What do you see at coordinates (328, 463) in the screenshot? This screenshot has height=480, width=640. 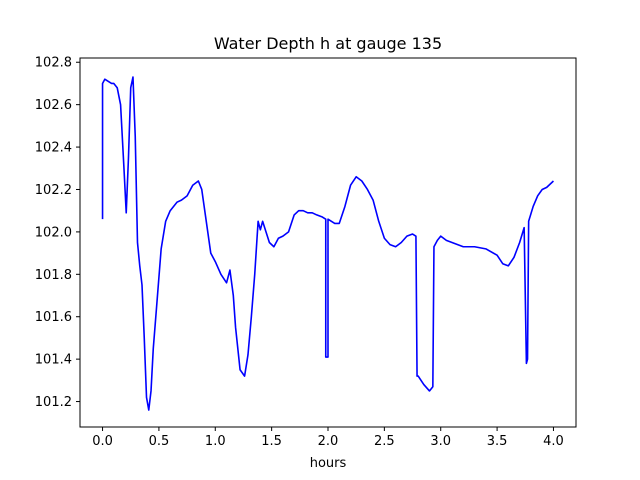 I see `x-axis-label: hours` at bounding box center [328, 463].